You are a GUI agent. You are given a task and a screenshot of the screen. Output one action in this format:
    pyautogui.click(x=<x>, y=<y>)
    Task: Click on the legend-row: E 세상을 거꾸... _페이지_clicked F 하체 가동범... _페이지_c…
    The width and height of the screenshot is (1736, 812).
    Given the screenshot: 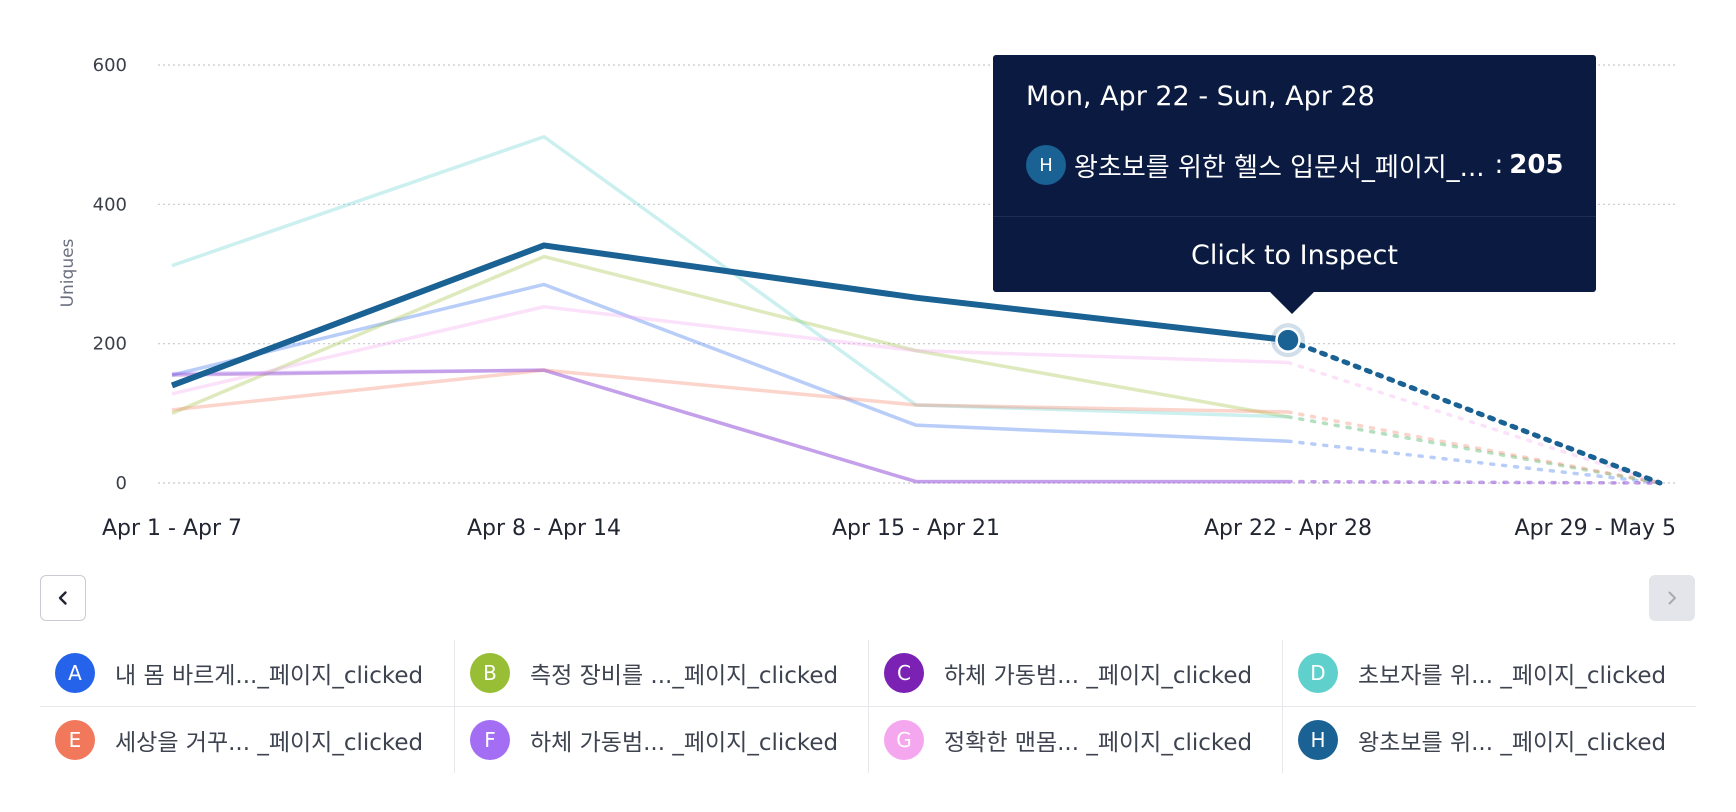 What is the action you would take?
    pyautogui.click(x=868, y=740)
    